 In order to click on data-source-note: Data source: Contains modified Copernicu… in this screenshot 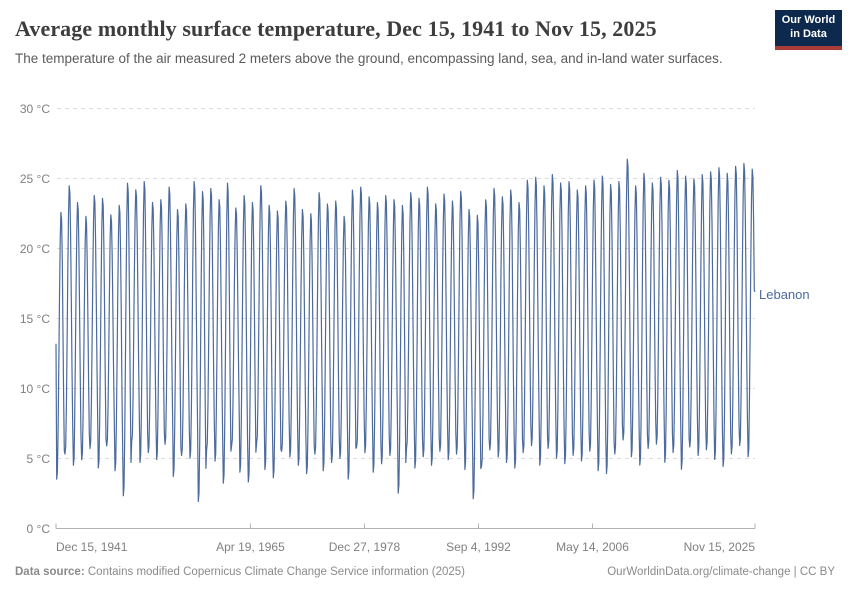, I will do `click(240, 572)`.